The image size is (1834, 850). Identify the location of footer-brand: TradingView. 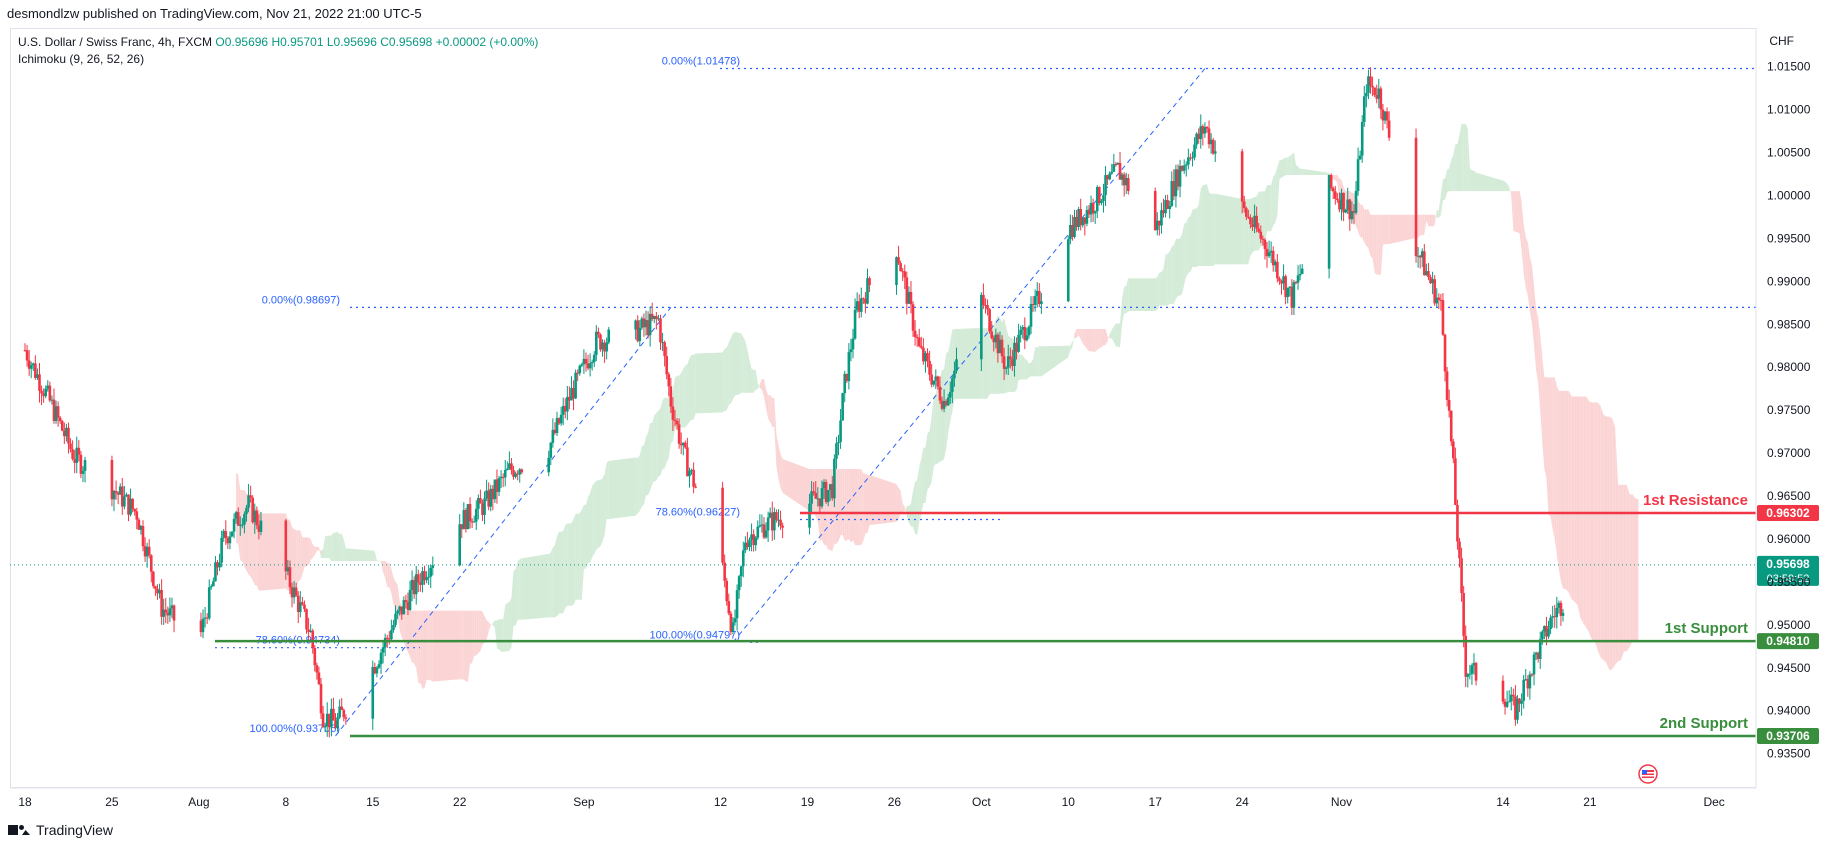
(75, 830).